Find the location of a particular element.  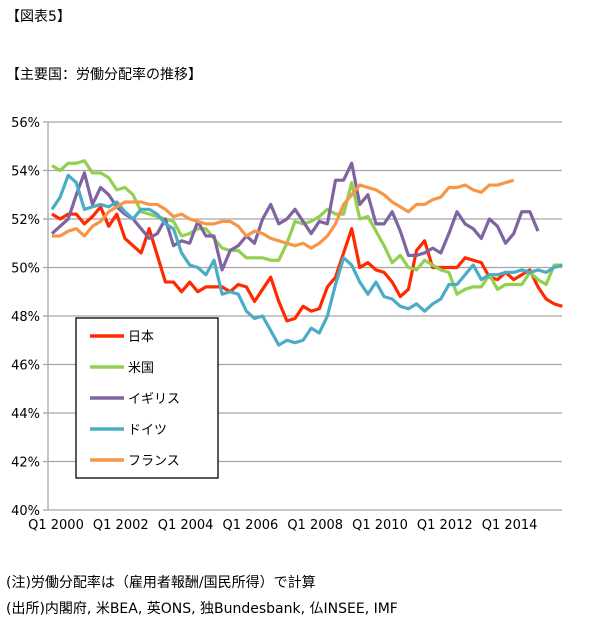

y-tick-label: 50% is located at coordinates (25, 269).